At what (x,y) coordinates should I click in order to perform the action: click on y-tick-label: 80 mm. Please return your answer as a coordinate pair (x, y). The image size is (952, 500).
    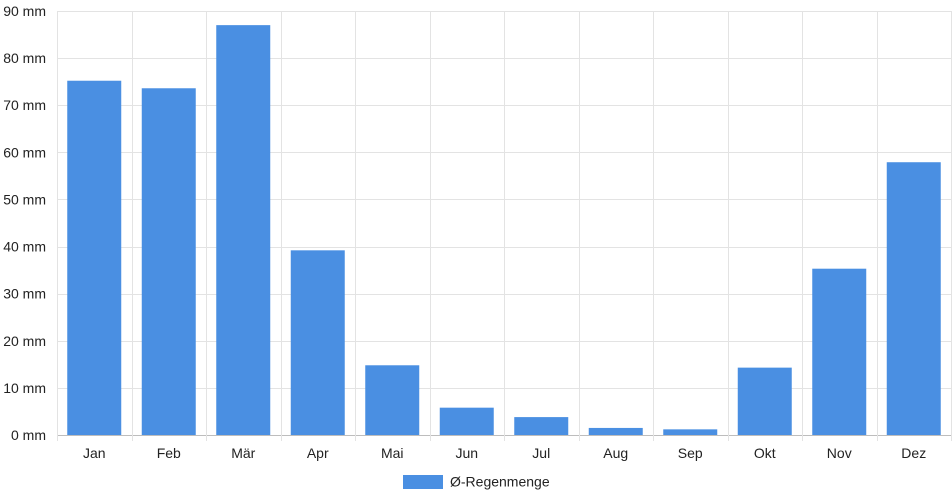
    Looking at the image, I should click on (24, 58).